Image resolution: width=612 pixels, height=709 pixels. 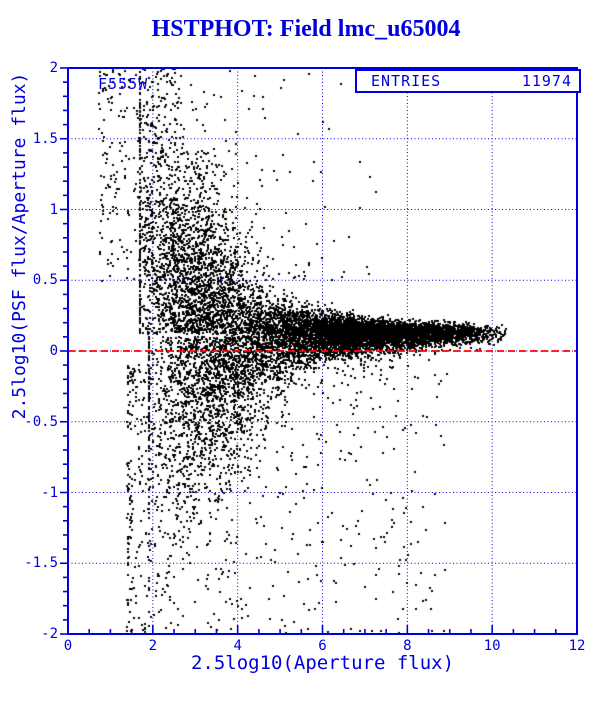 I want to click on y-axis-title: 2.5log10(PSF flux/Aperture flux), so click(x=19, y=246).